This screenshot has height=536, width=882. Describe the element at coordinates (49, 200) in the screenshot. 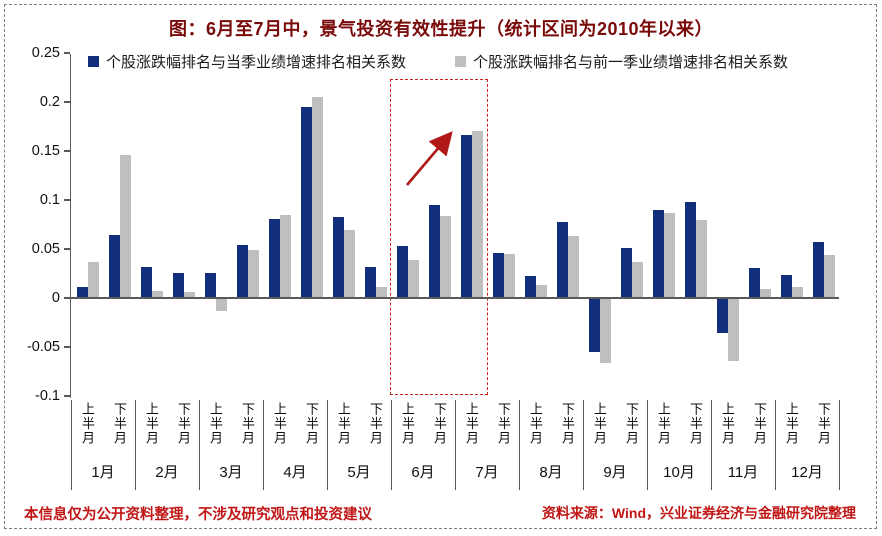

I see `y-tick-label: 0.1` at that location.